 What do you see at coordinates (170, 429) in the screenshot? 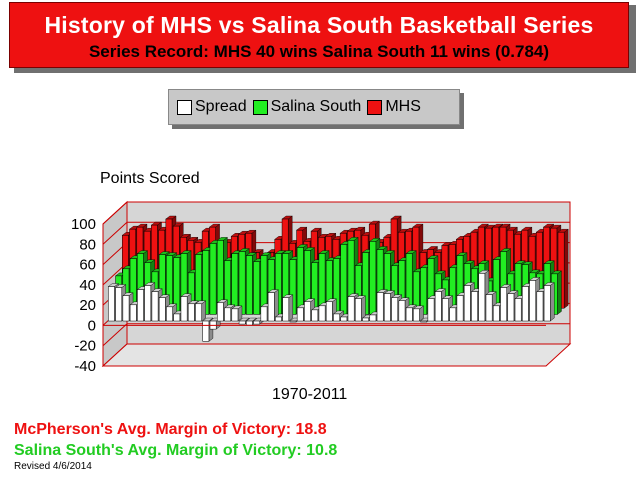
I see `mhs-avg-margin: McPherson's Avg. Margin of Victory: 18.8` at bounding box center [170, 429].